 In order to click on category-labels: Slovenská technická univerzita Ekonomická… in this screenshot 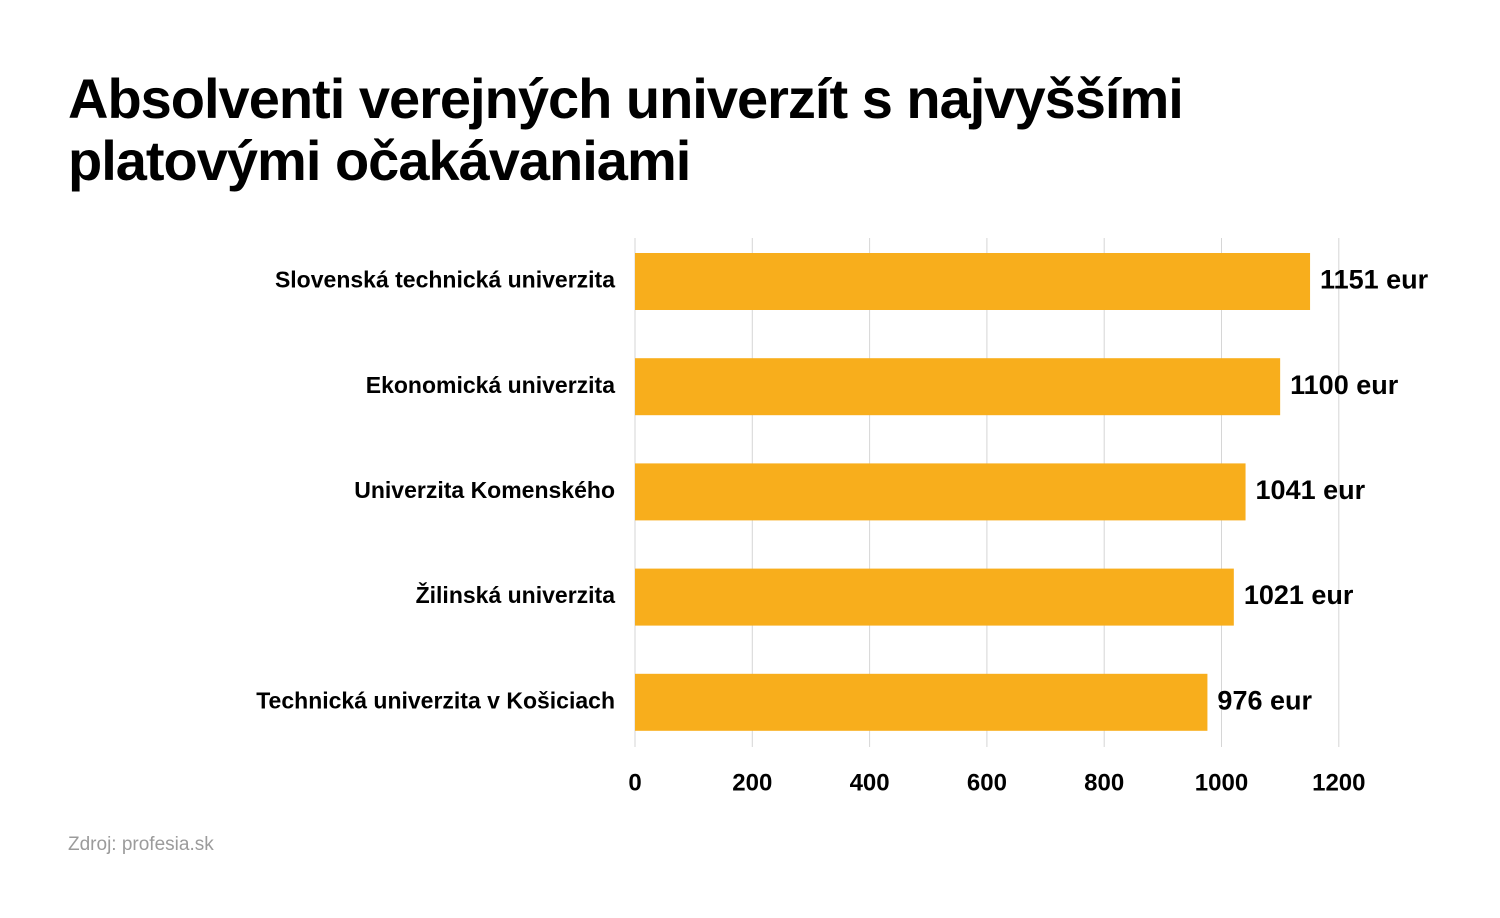, I will do `click(435, 490)`.